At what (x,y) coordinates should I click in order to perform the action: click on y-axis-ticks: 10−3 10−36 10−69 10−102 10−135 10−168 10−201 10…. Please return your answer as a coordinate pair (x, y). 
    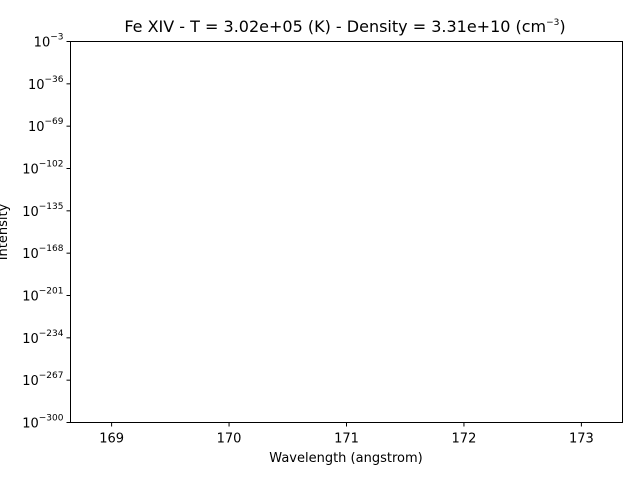
    Looking at the image, I should click on (46, 232).